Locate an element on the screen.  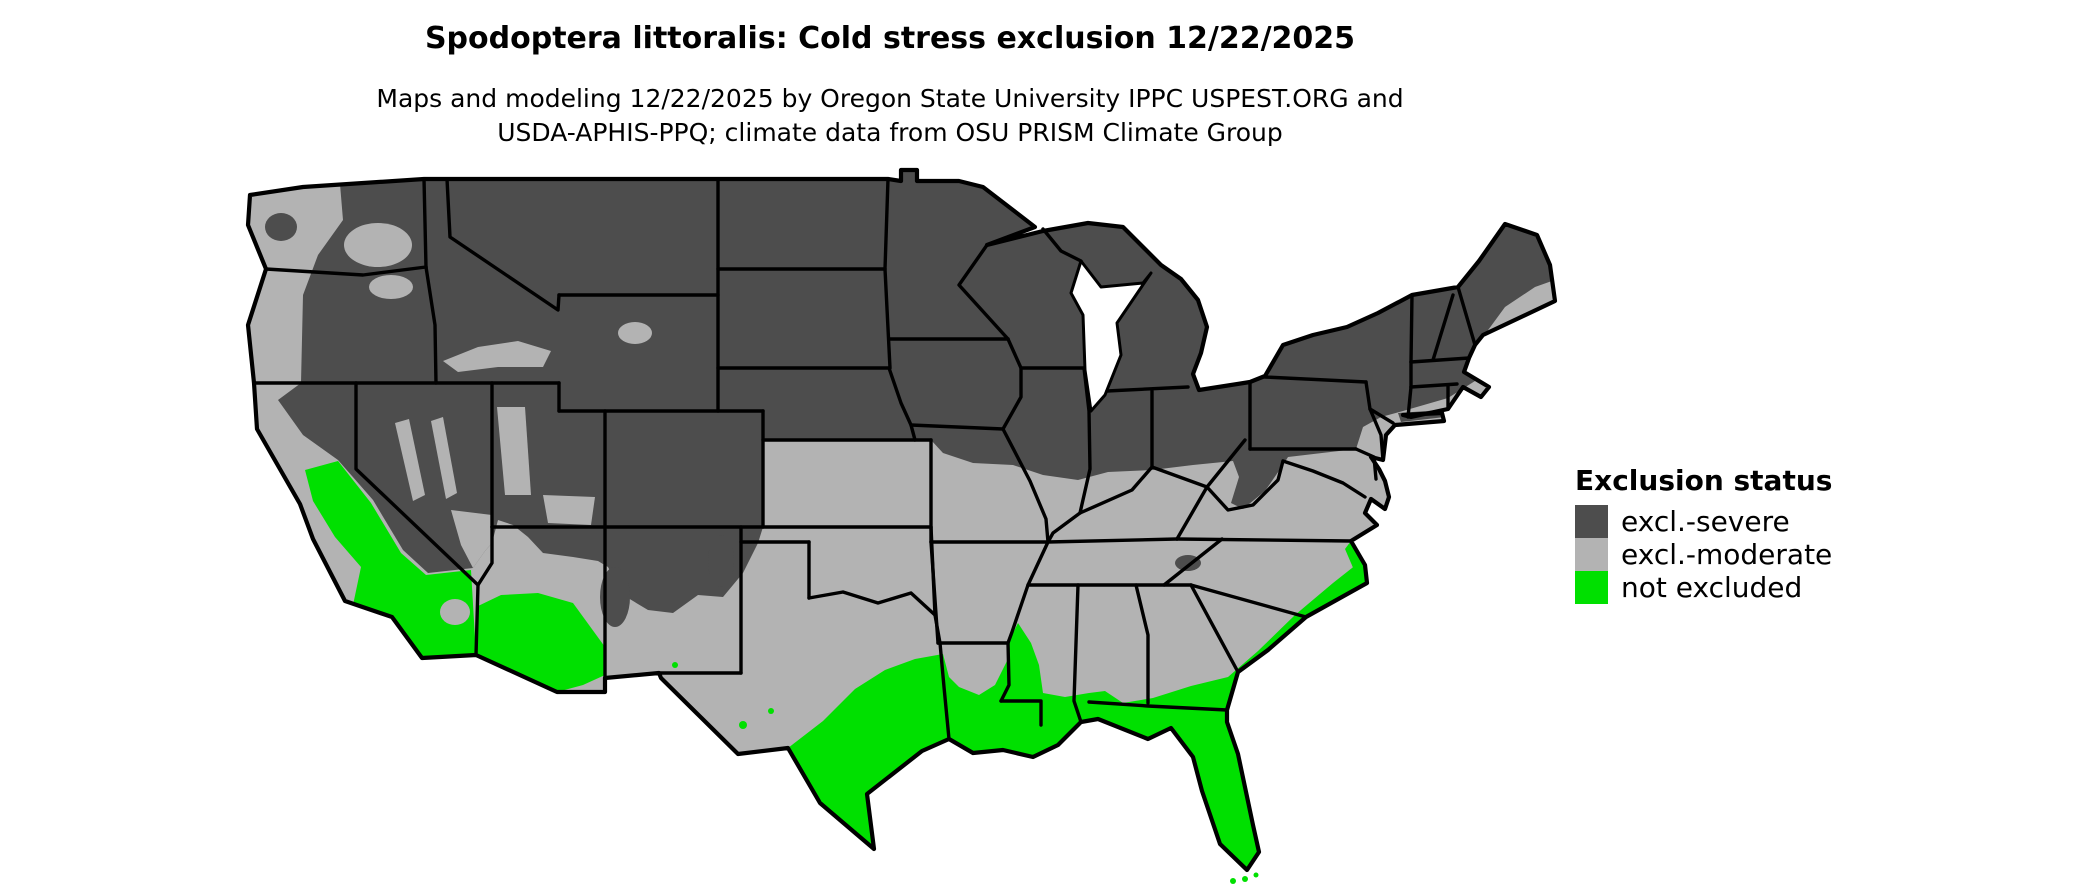
legend-label: excl.-severe is located at coordinates (1705, 521).